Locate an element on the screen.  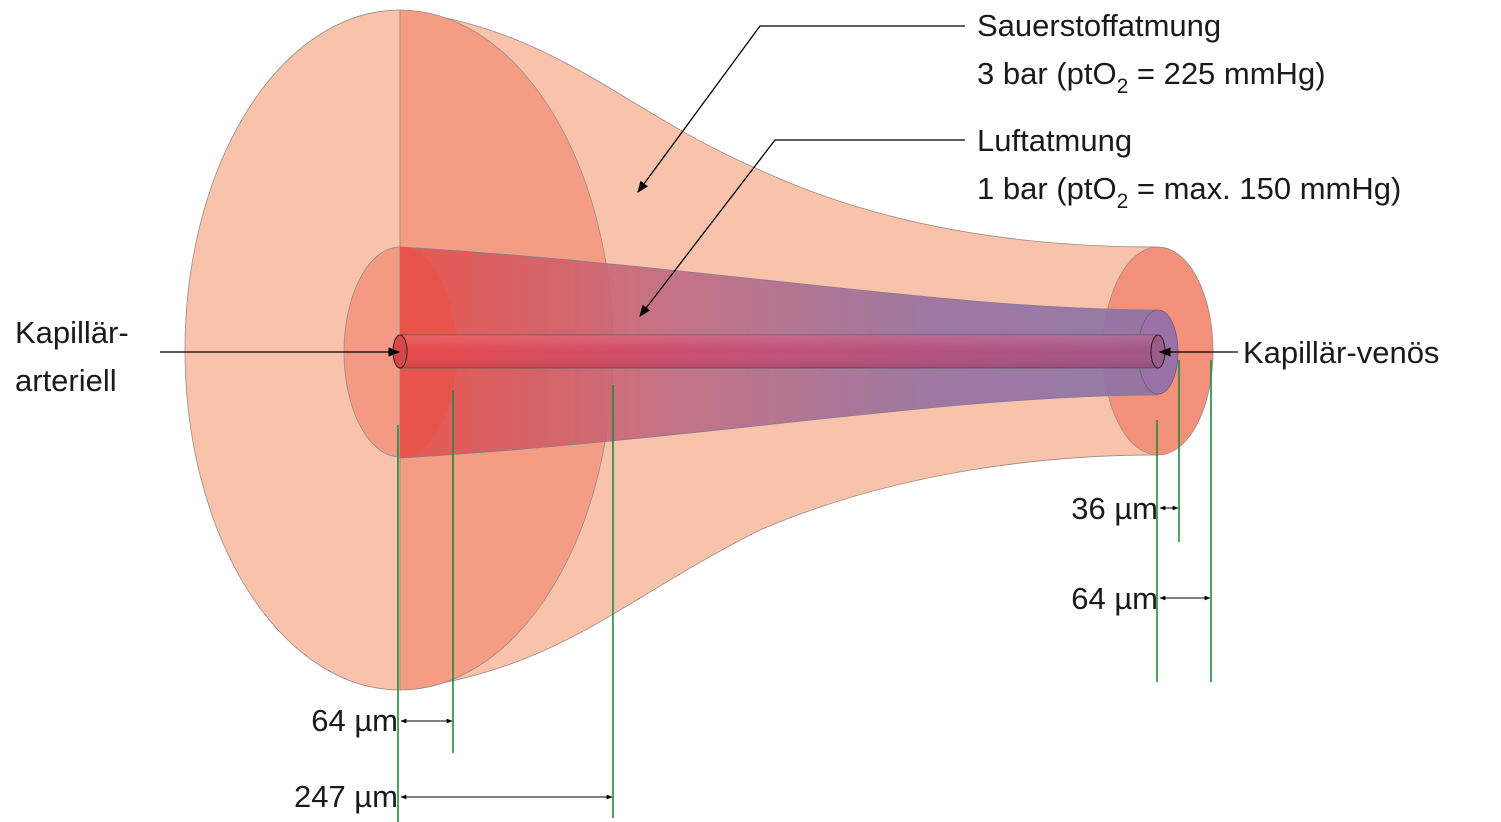
text: 3 bar (ptO is located at coordinates (1047, 73).